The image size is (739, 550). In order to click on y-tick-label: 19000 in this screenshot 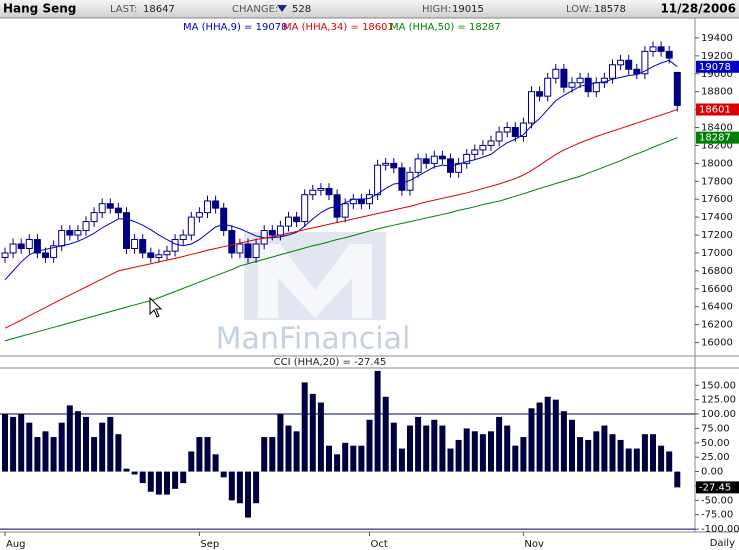, I will do `click(717, 74)`.